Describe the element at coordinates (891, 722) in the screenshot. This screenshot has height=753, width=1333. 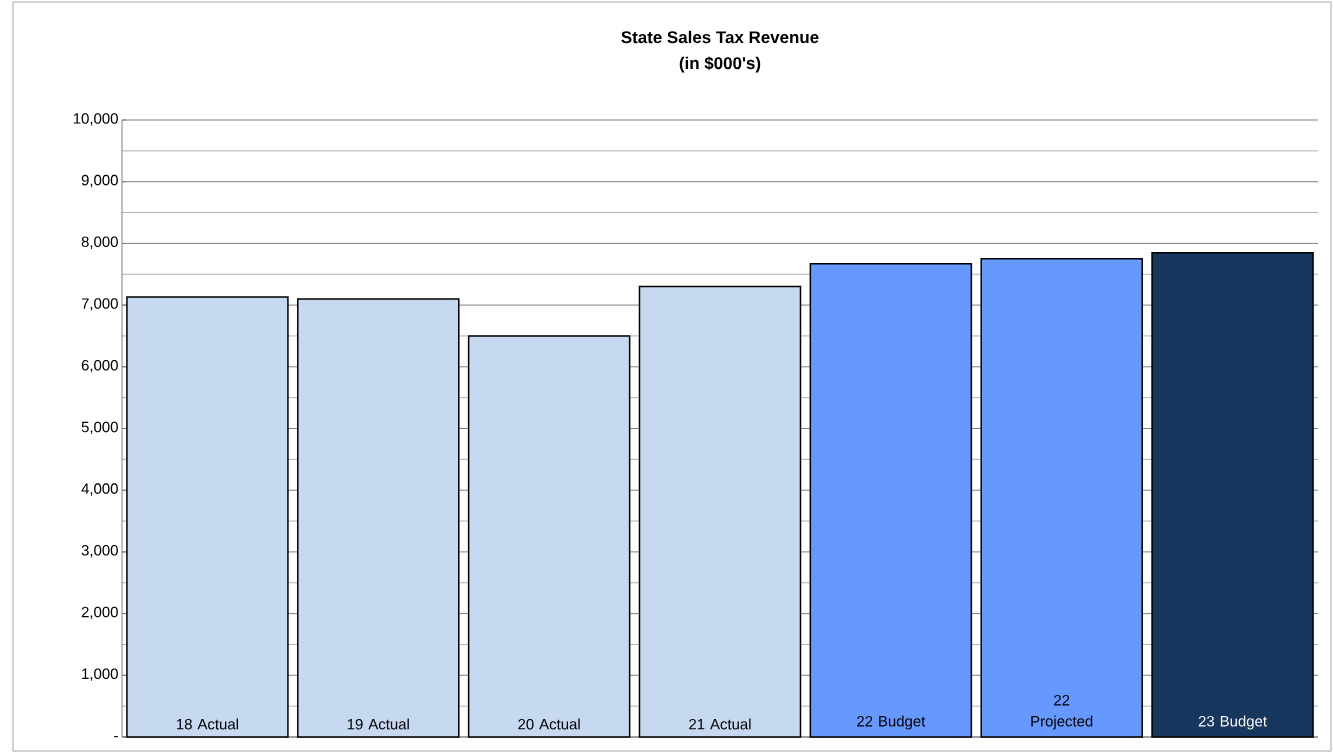
I see `x-tick-label: 22 Budget` at that location.